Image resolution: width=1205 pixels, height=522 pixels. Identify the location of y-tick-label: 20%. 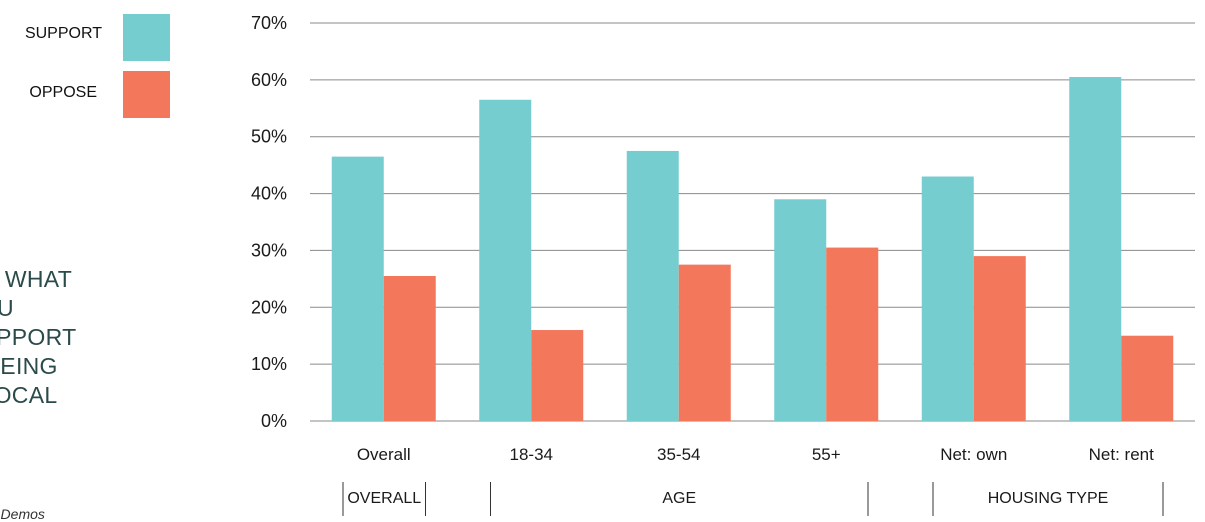
(269, 307).